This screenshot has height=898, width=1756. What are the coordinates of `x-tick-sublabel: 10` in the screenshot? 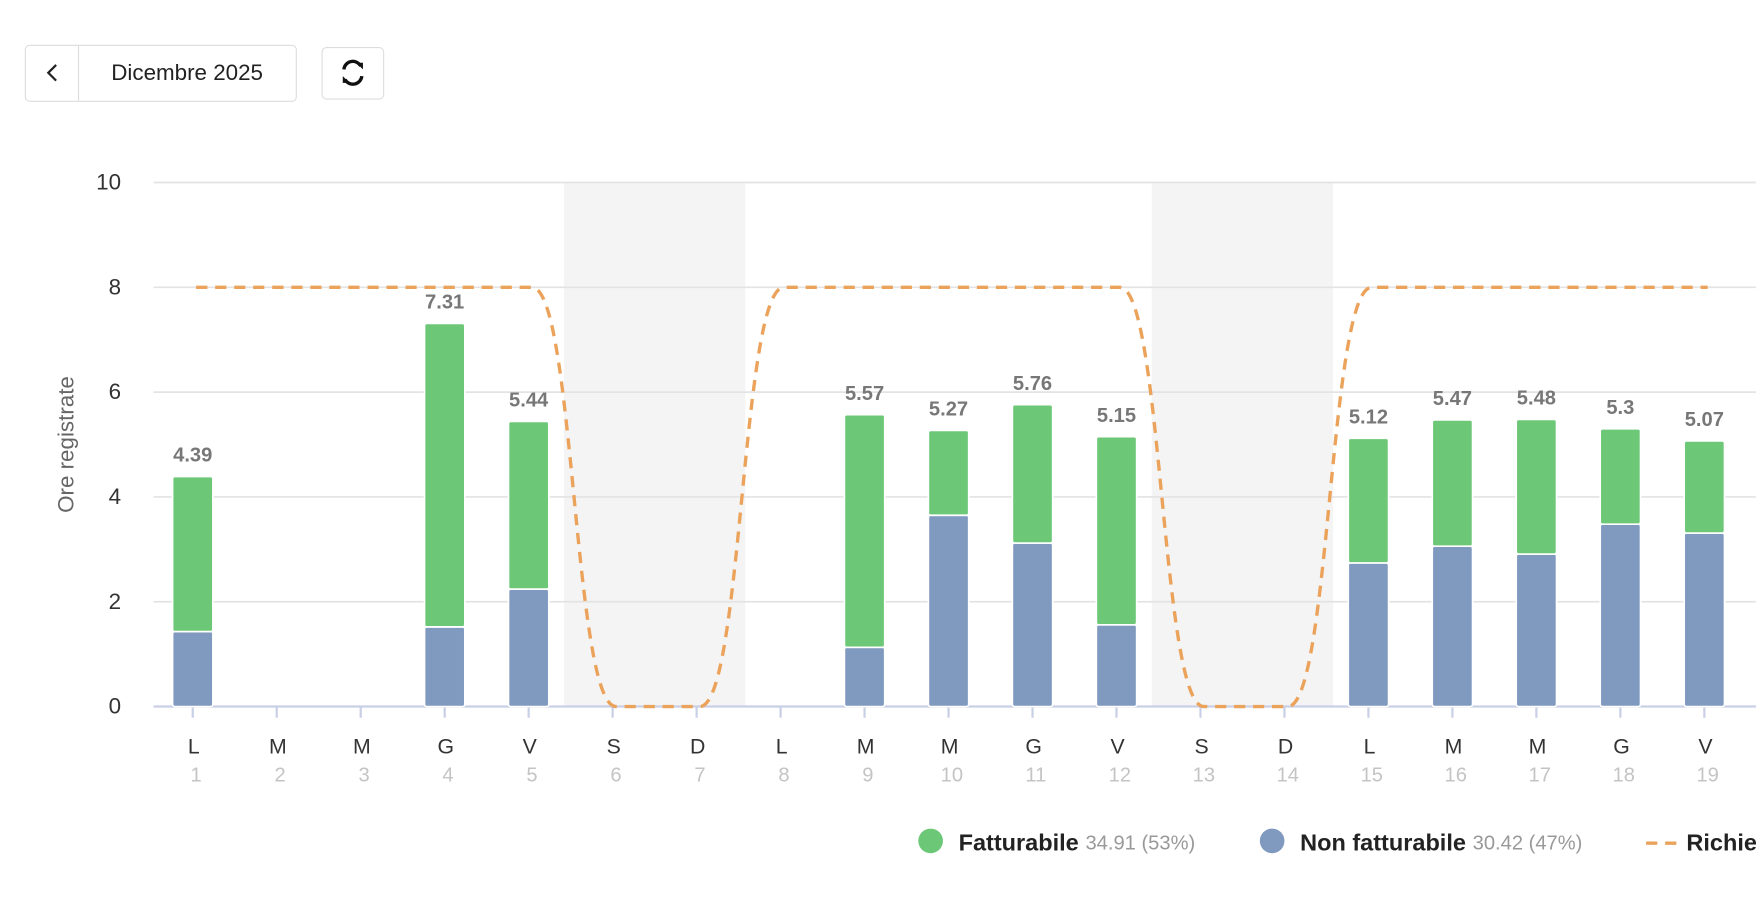 It's located at (952, 775).